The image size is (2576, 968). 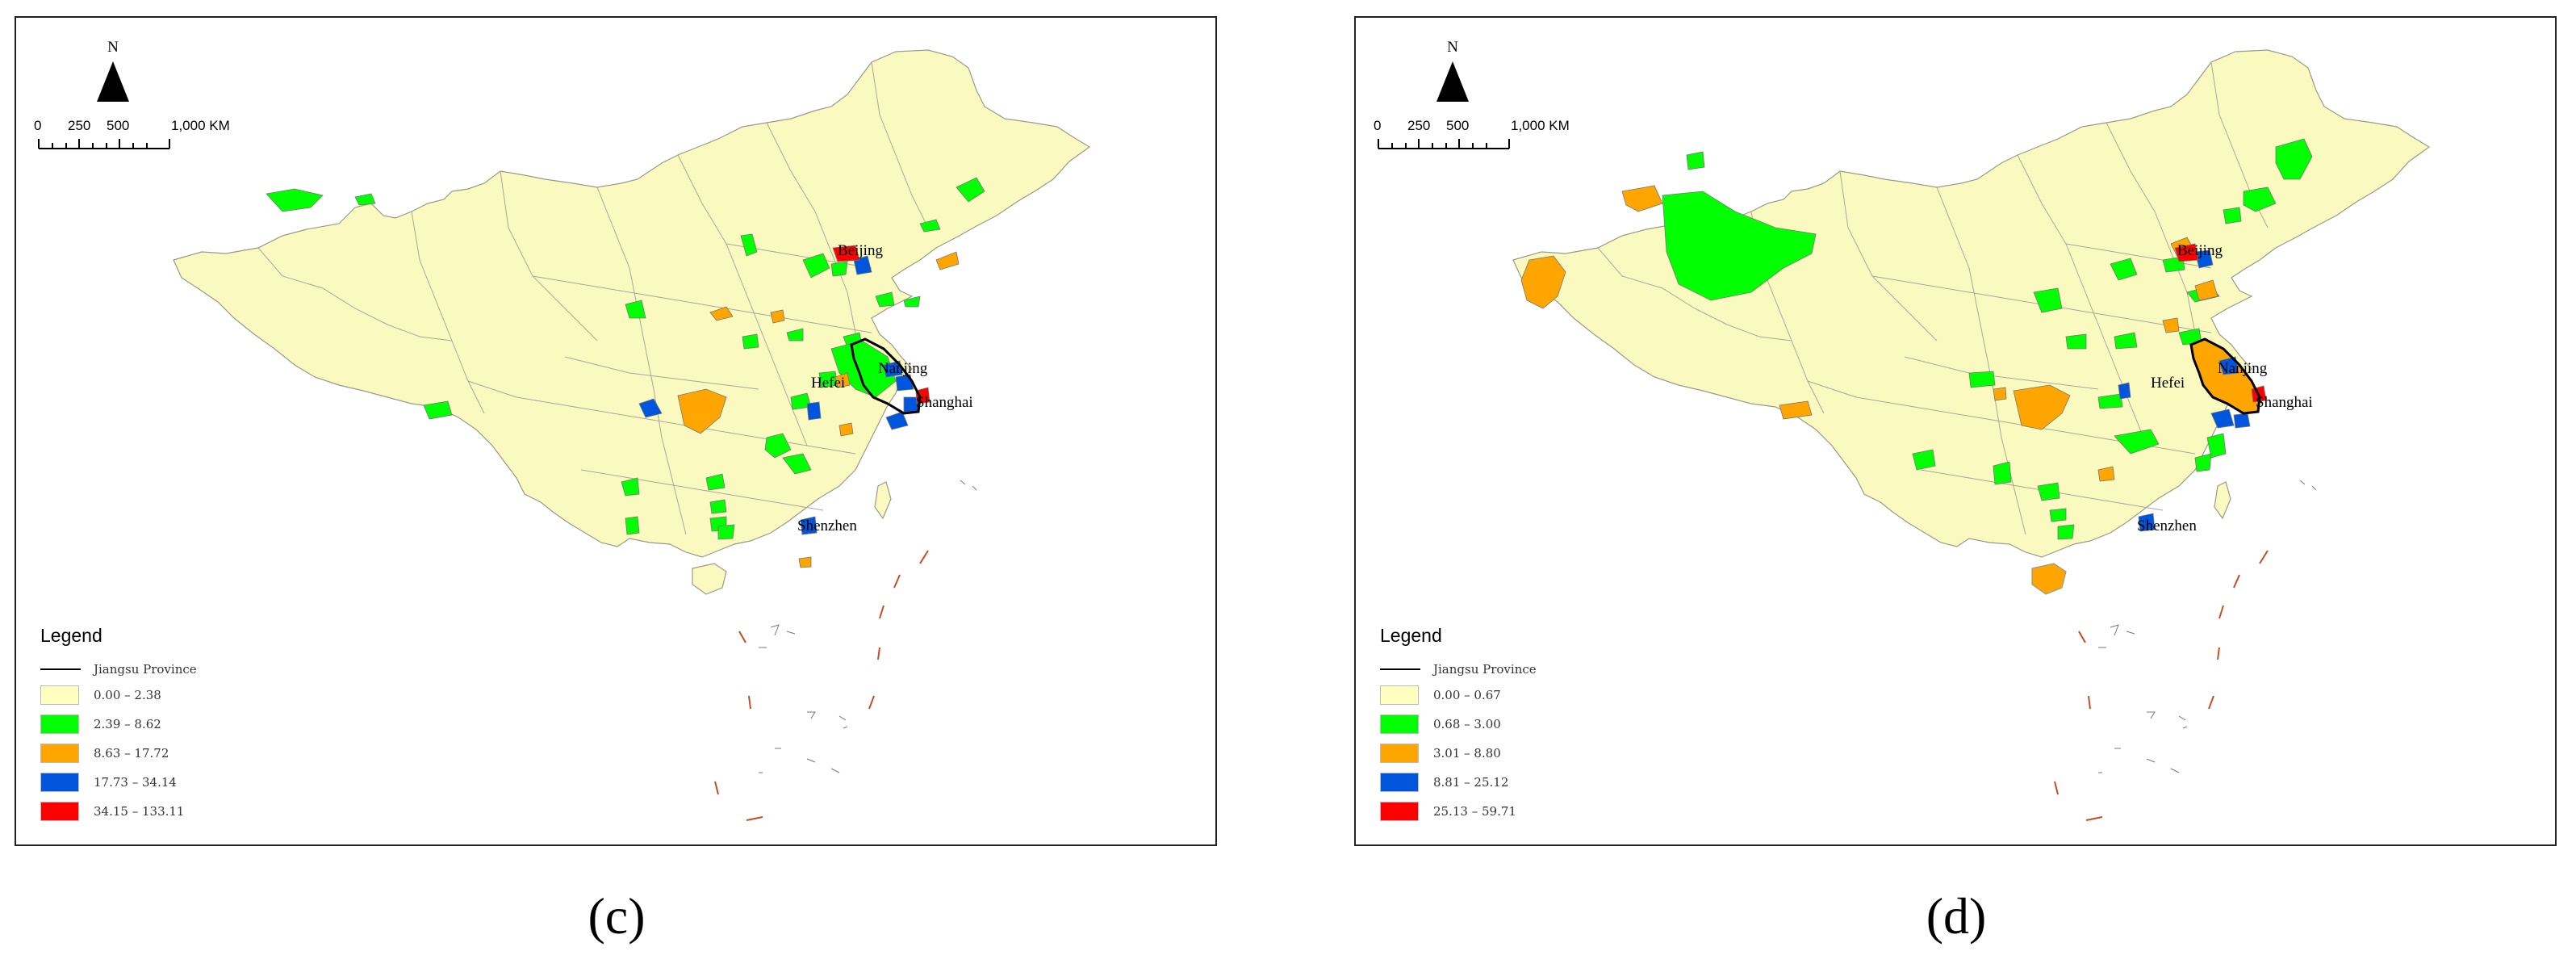 I want to click on legend-class-label: 0.68 – 3.00, so click(x=1467, y=724).